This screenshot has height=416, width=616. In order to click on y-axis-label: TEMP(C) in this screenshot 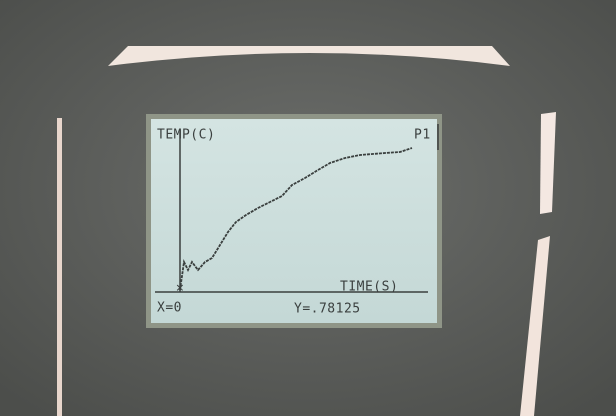, I will do `click(186, 135)`.